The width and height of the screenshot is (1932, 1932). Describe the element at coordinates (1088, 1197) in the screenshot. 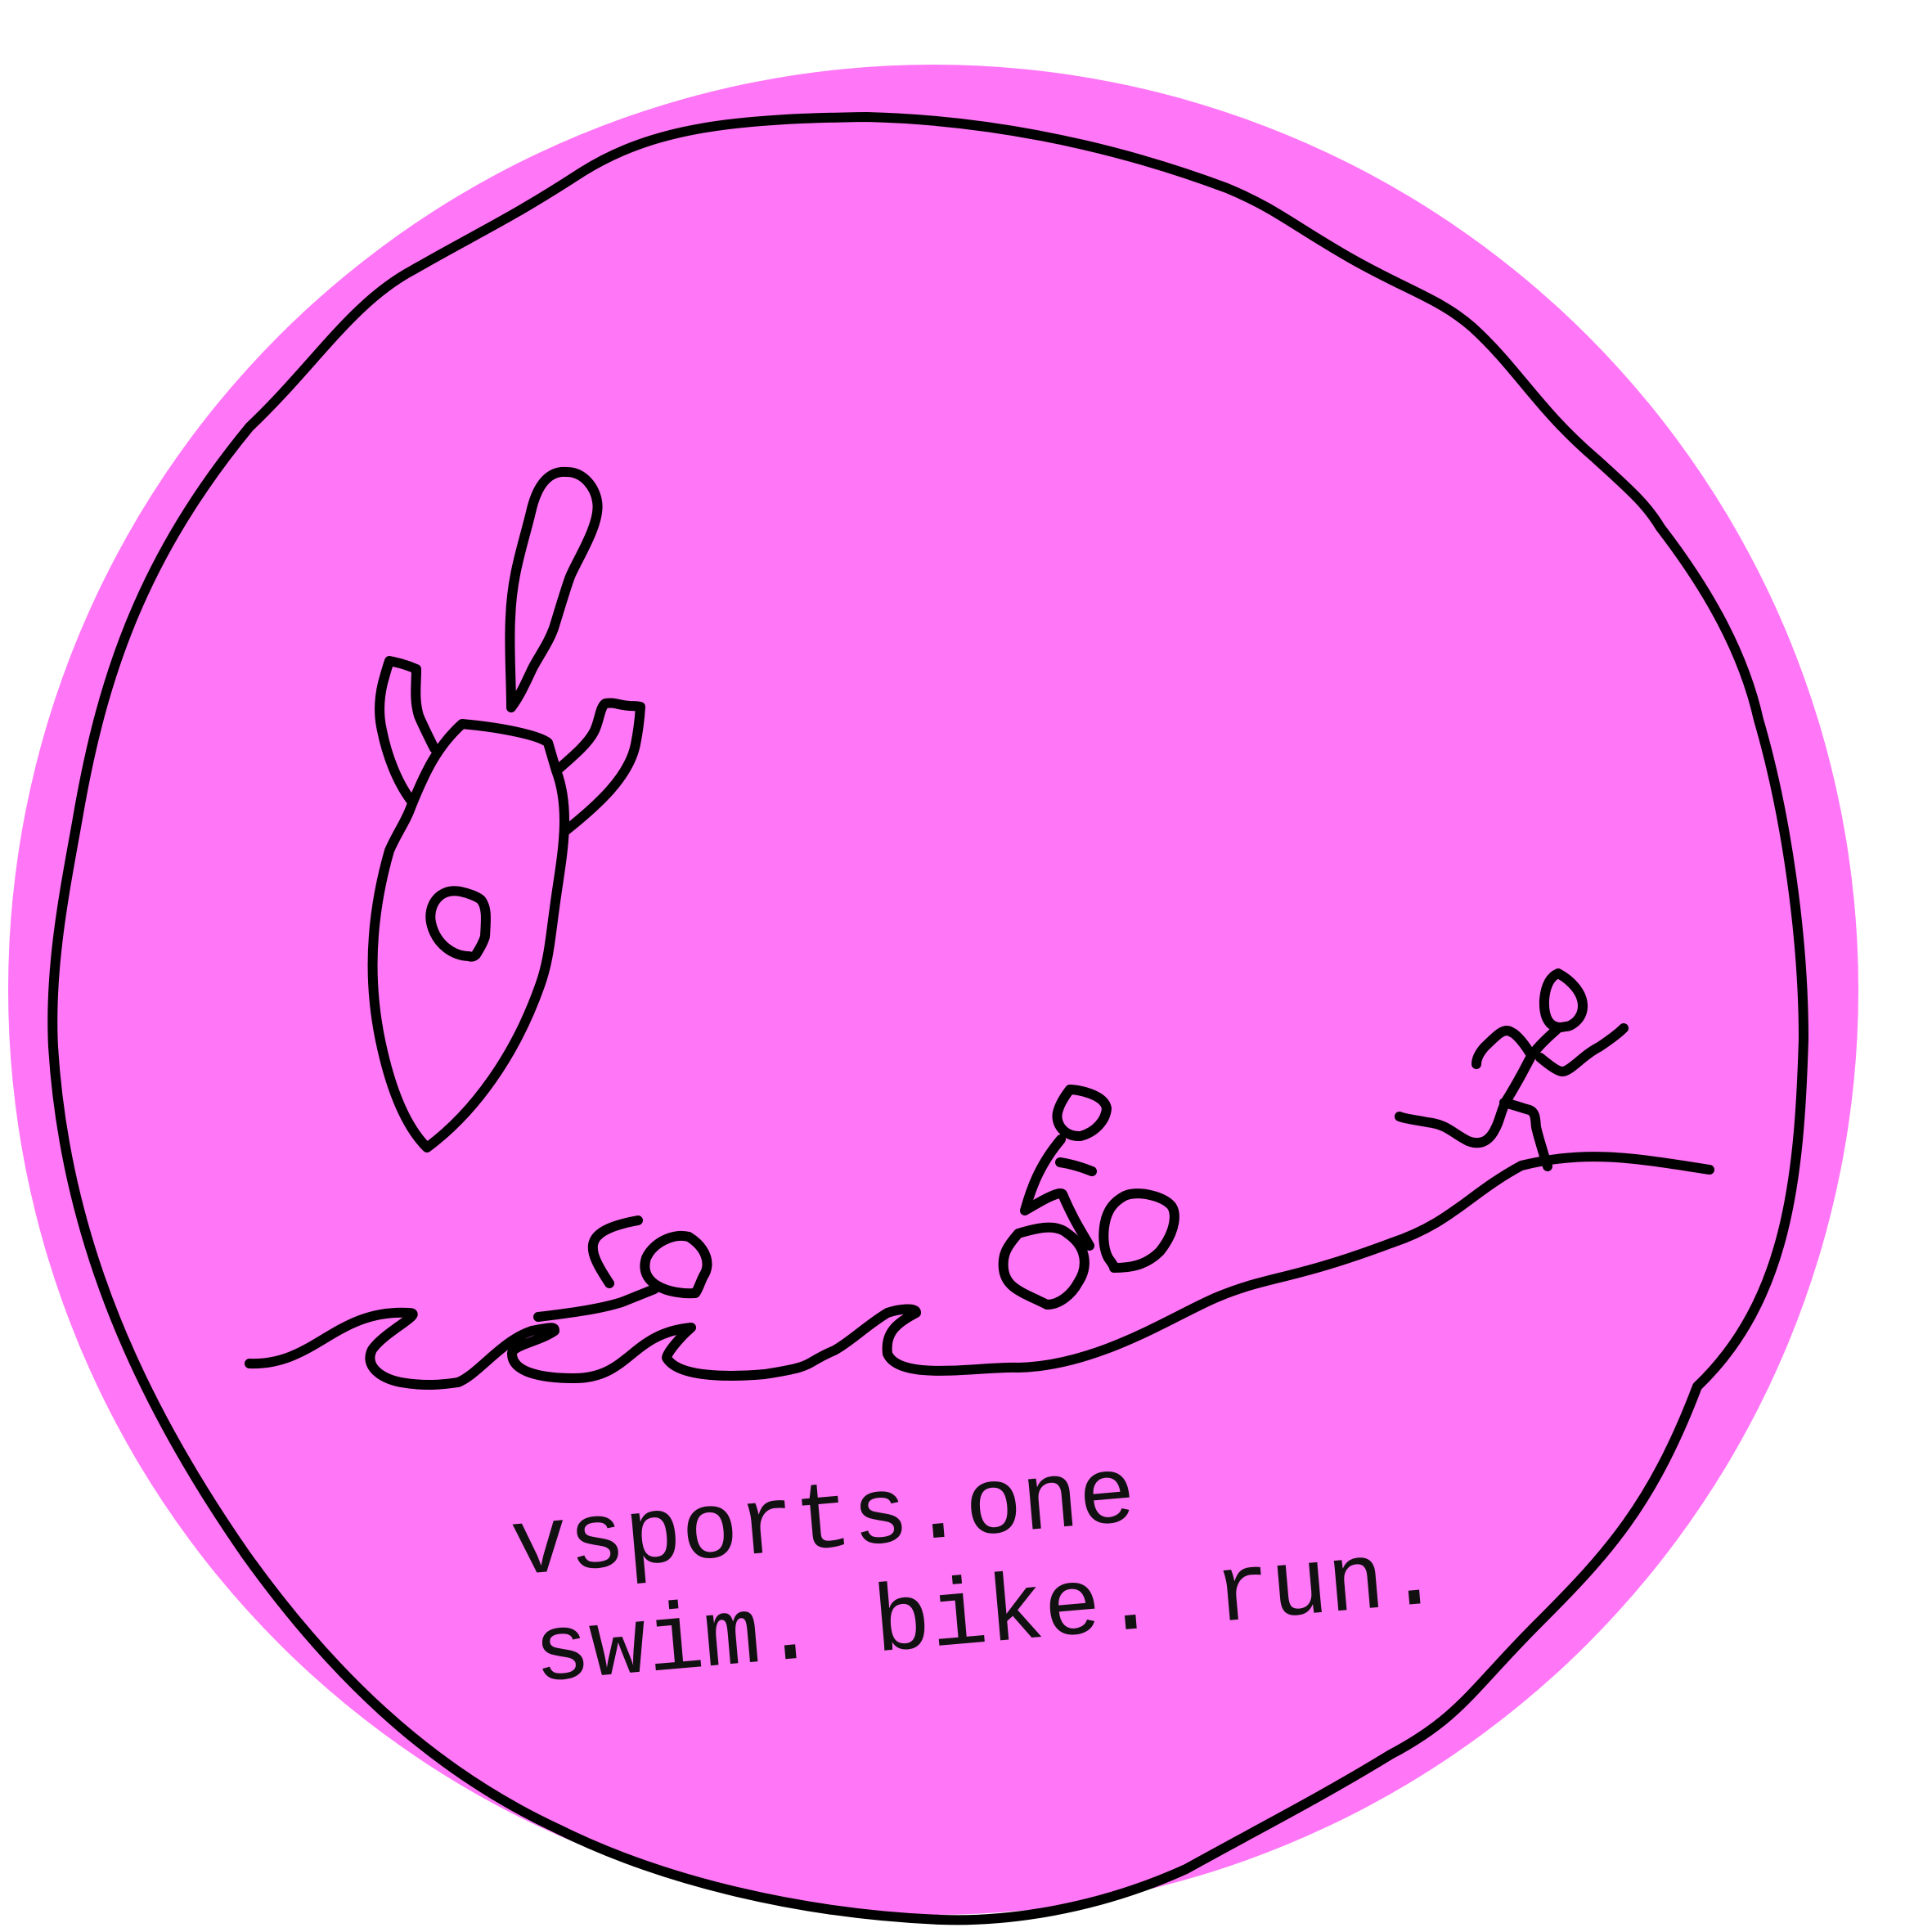

I see `cyclist-icon` at that location.